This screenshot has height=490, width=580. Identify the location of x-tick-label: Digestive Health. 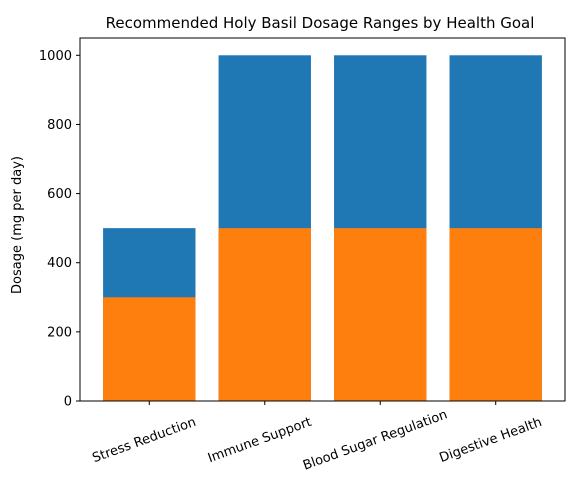
(491, 440).